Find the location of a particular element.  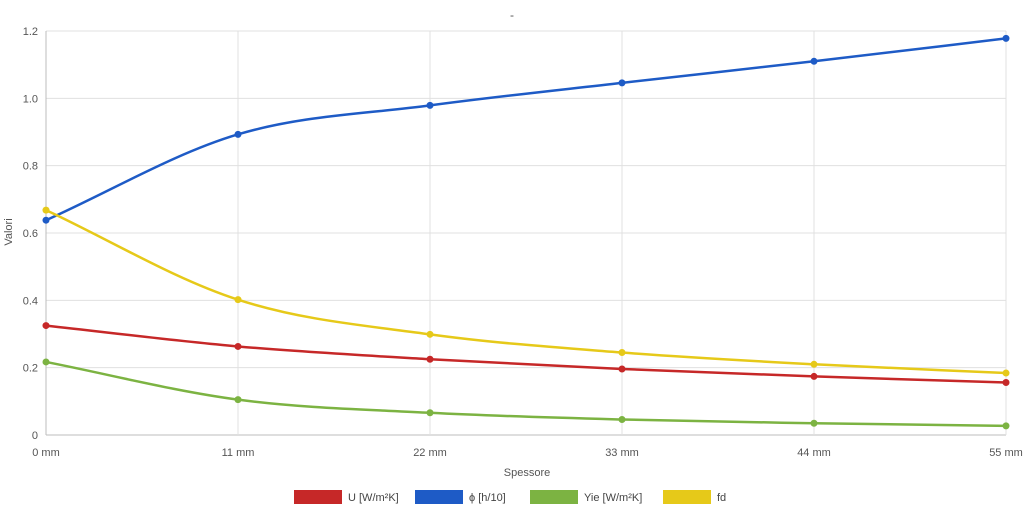

y-tick-label: 0.6 is located at coordinates (30, 234).